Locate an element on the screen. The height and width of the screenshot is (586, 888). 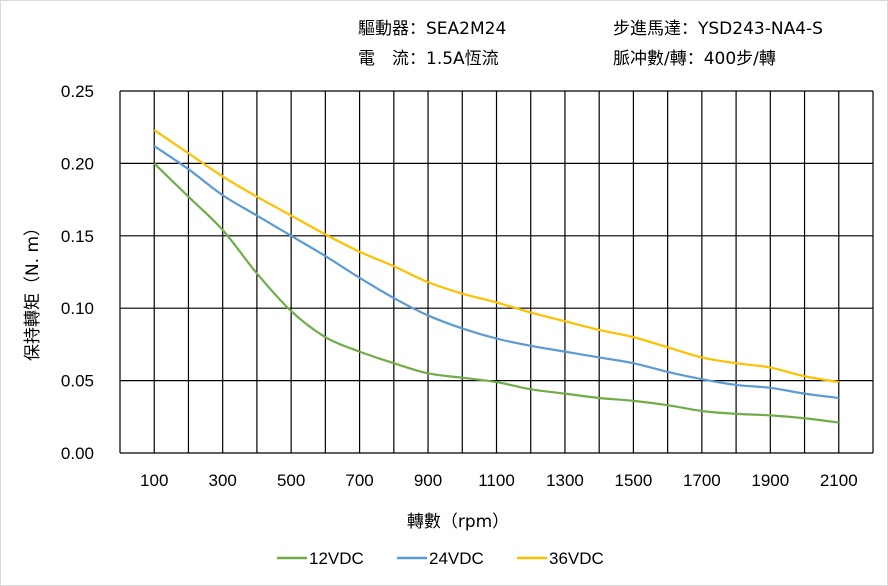
x-tick-label: 1700 is located at coordinates (702, 480).